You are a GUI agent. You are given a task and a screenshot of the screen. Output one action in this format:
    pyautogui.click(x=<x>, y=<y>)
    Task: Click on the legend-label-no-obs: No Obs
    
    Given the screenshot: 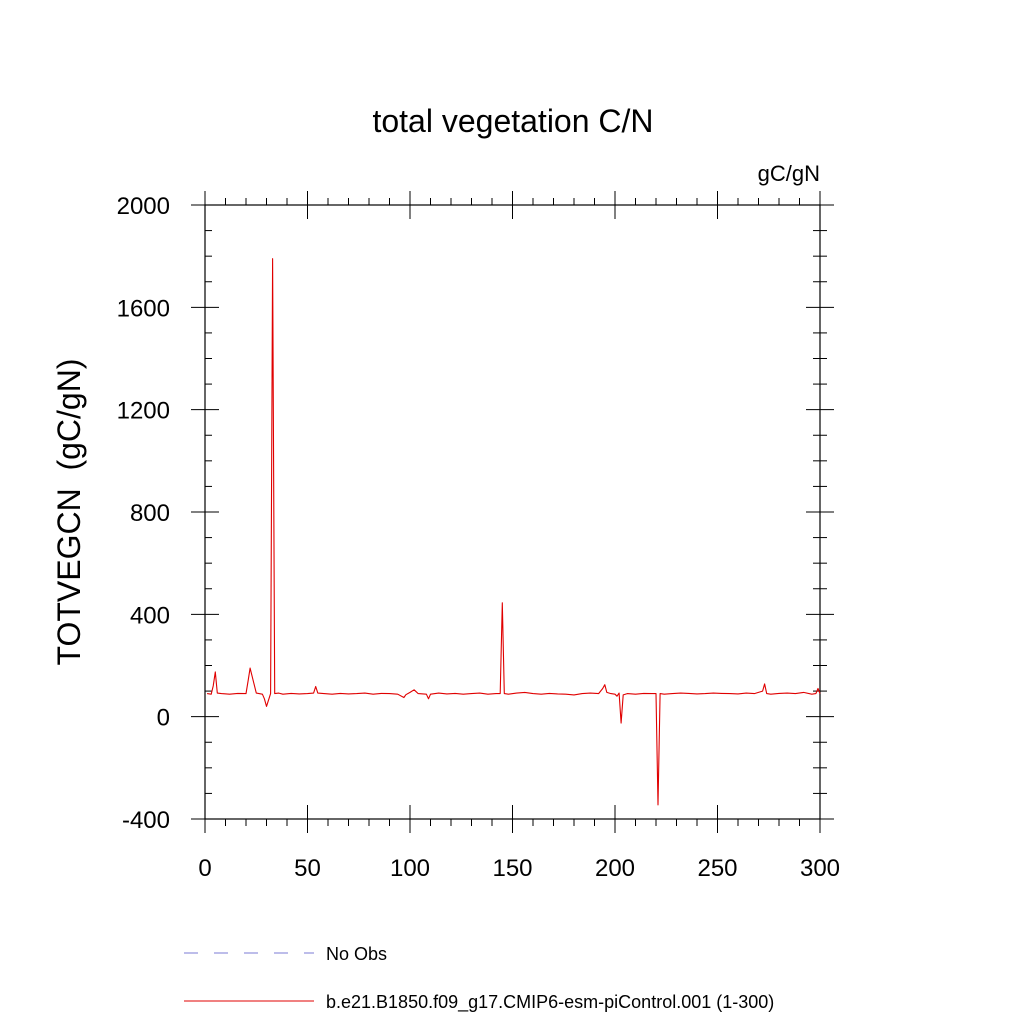 What is the action you would take?
    pyautogui.click(x=356, y=954)
    